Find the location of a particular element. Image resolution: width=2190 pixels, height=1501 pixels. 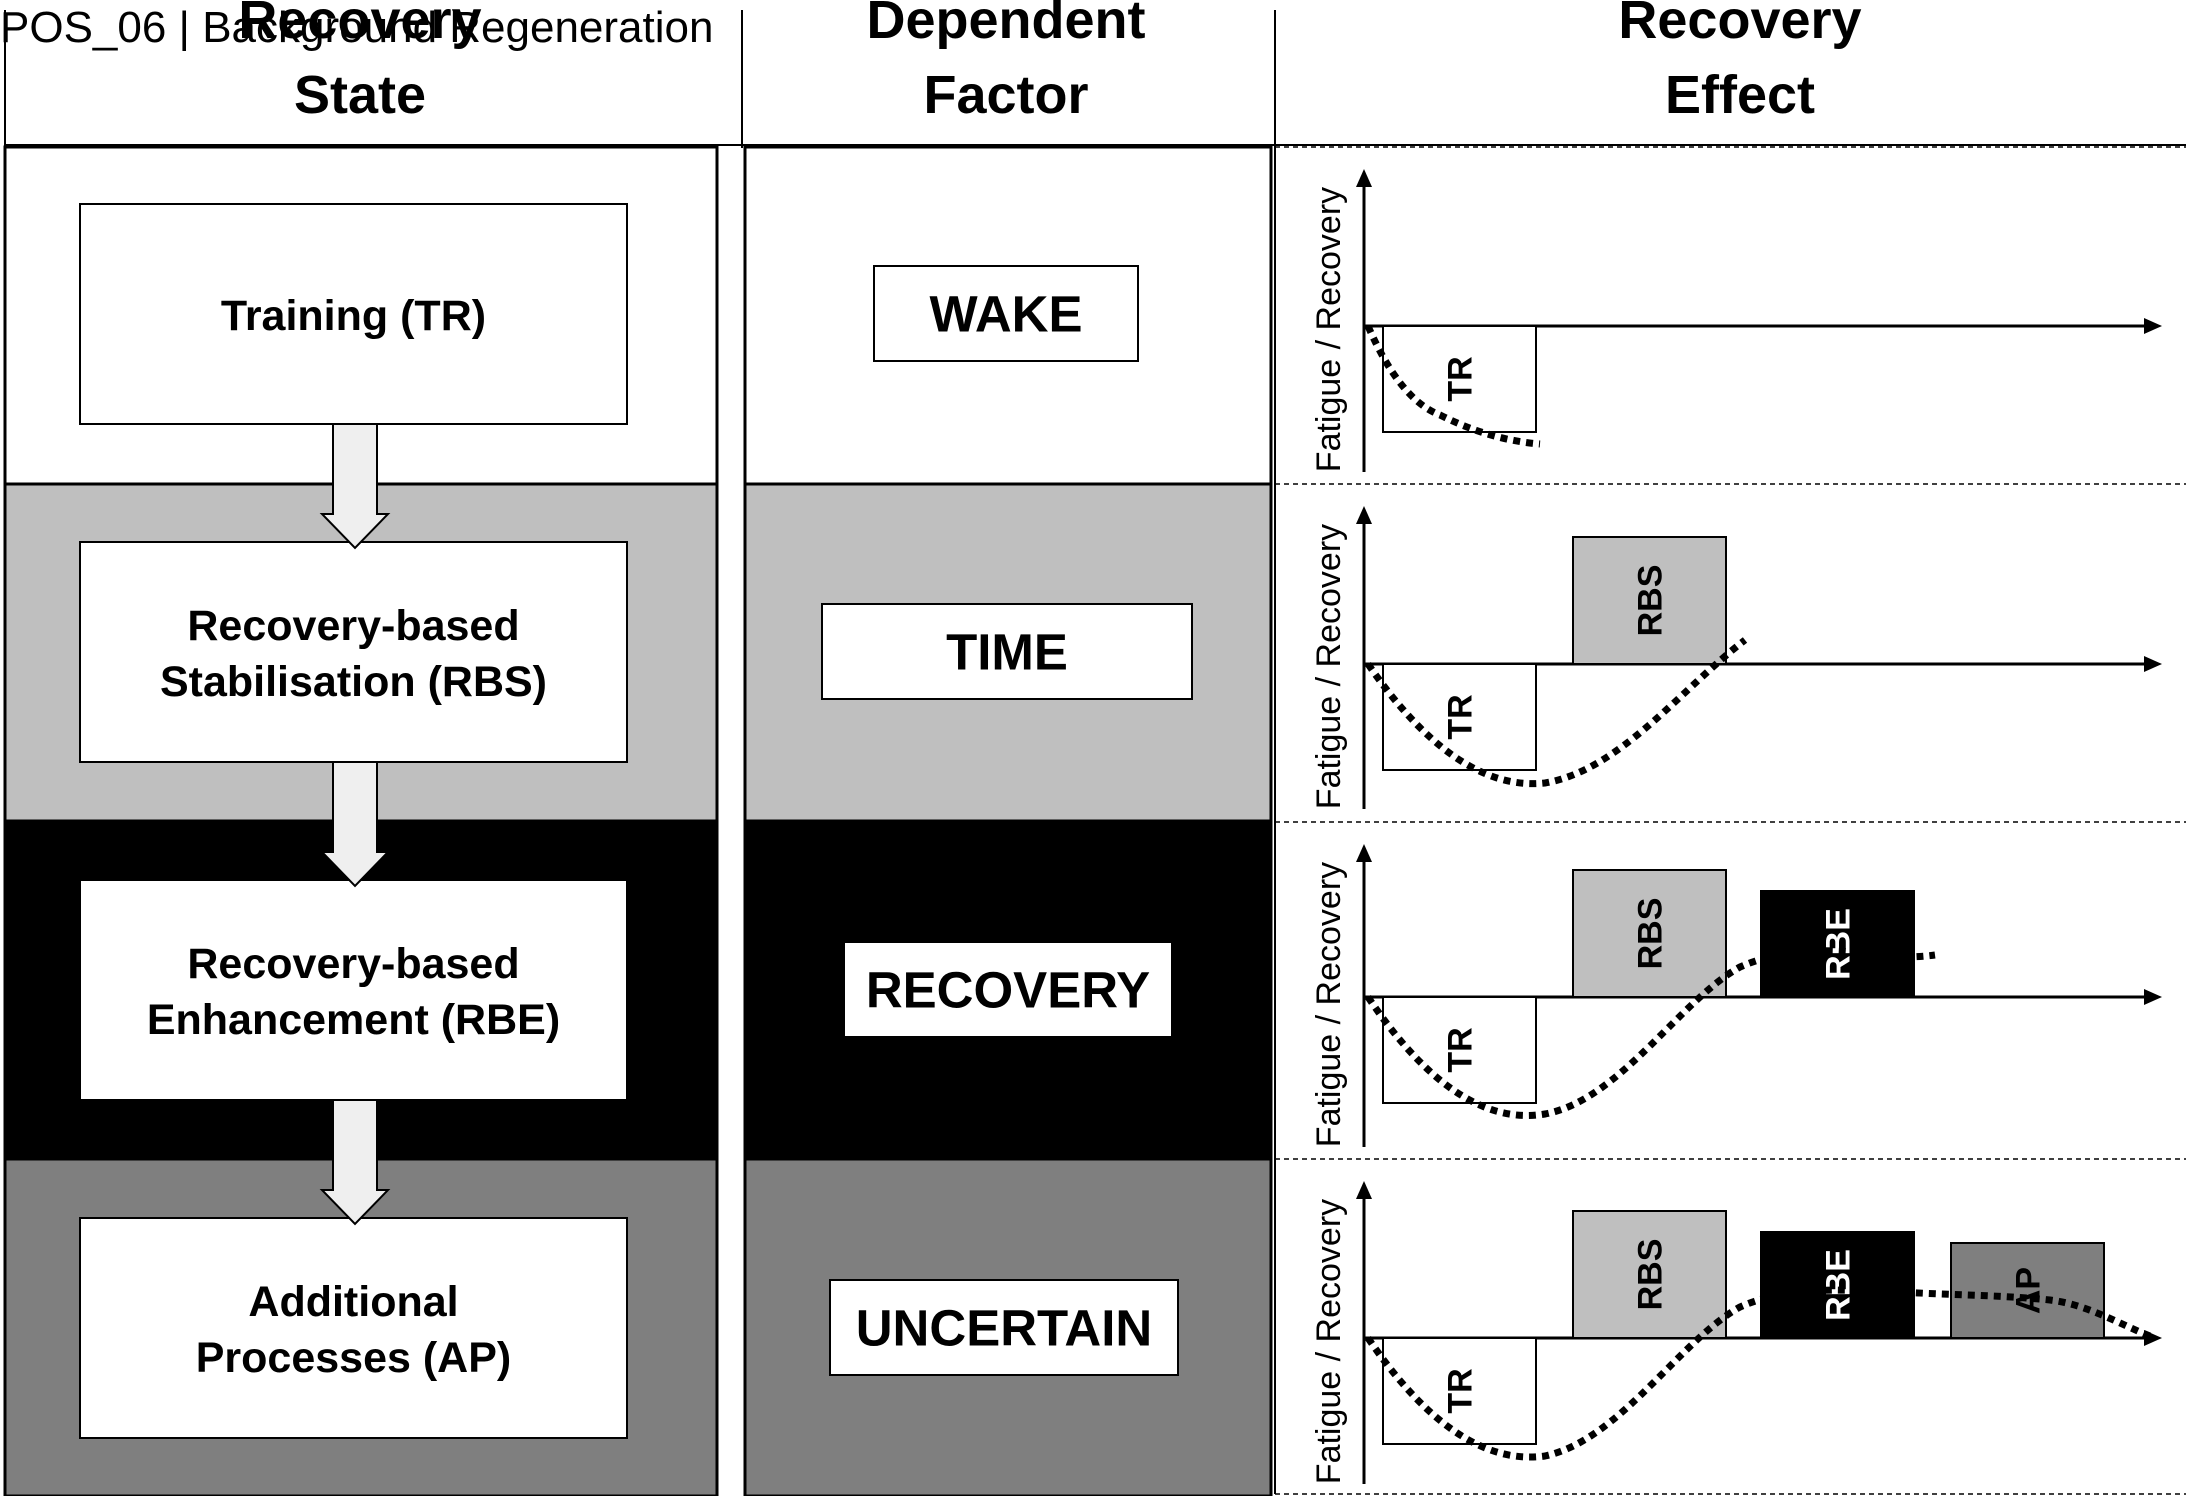

recovery-effect-chart: Fatigue / Recovery TR RBS is located at coordinates (1736, 657).